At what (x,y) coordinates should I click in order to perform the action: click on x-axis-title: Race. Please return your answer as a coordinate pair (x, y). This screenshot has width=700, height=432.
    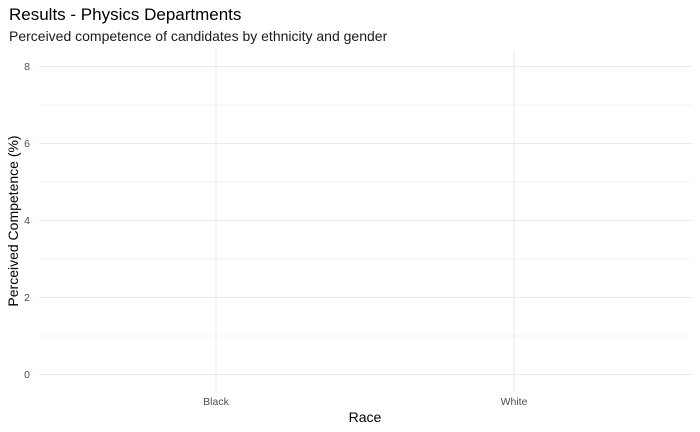
    Looking at the image, I should click on (365, 417).